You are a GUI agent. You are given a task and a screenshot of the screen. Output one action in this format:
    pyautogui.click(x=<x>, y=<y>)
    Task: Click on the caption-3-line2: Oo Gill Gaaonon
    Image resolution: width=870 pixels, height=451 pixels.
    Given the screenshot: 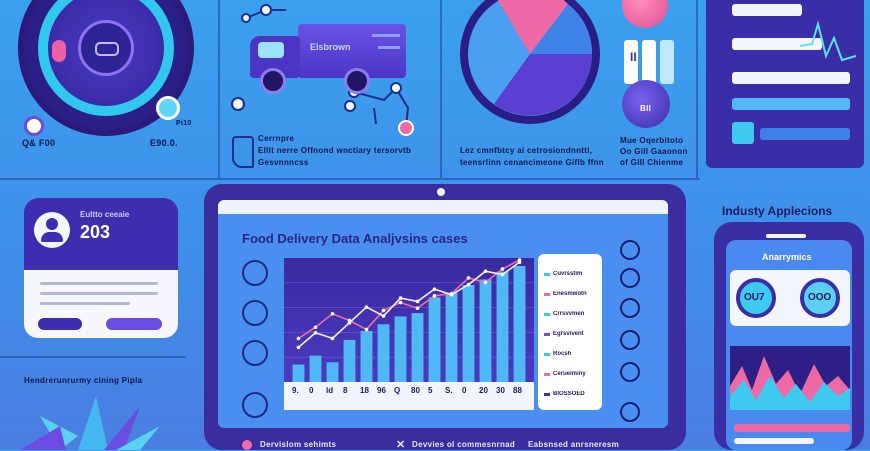 What is the action you would take?
    pyautogui.click(x=654, y=151)
    